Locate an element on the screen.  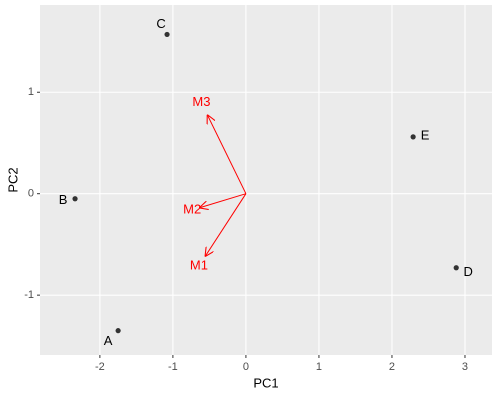
y-tick-label: -1 is located at coordinates (29, 295).